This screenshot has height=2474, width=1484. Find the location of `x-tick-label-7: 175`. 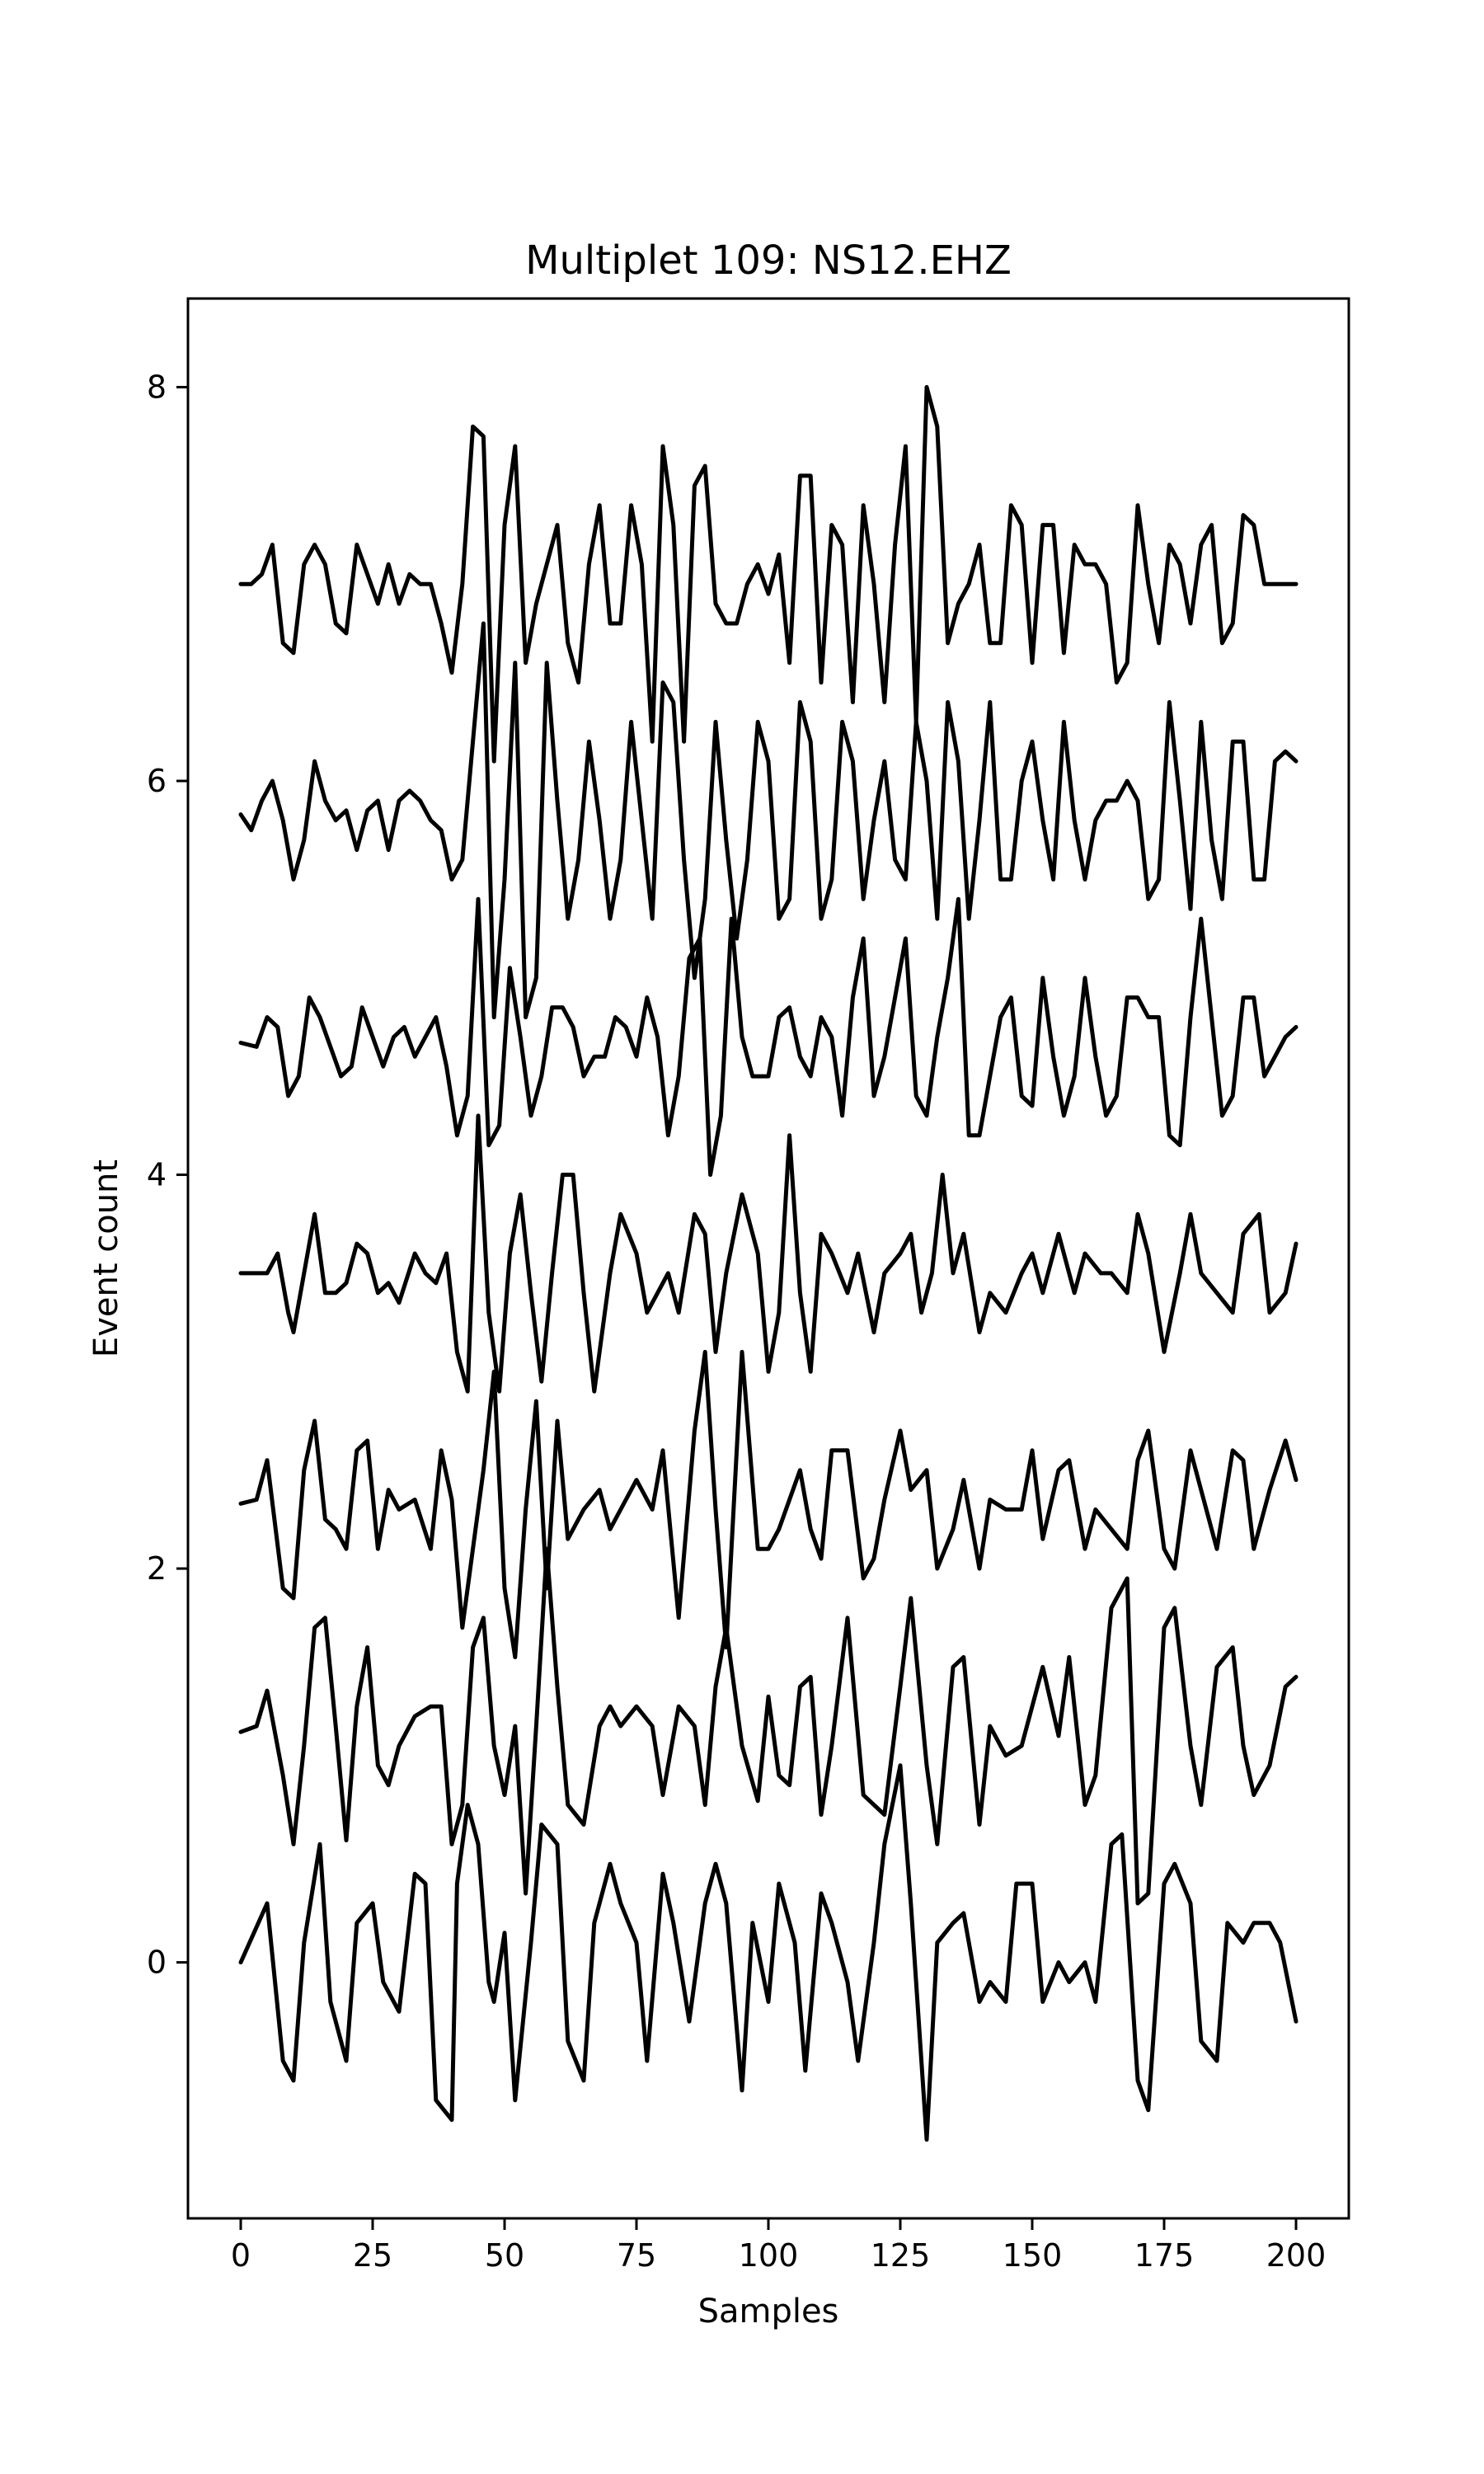

x-tick-label-7: 175 is located at coordinates (1164, 2255).